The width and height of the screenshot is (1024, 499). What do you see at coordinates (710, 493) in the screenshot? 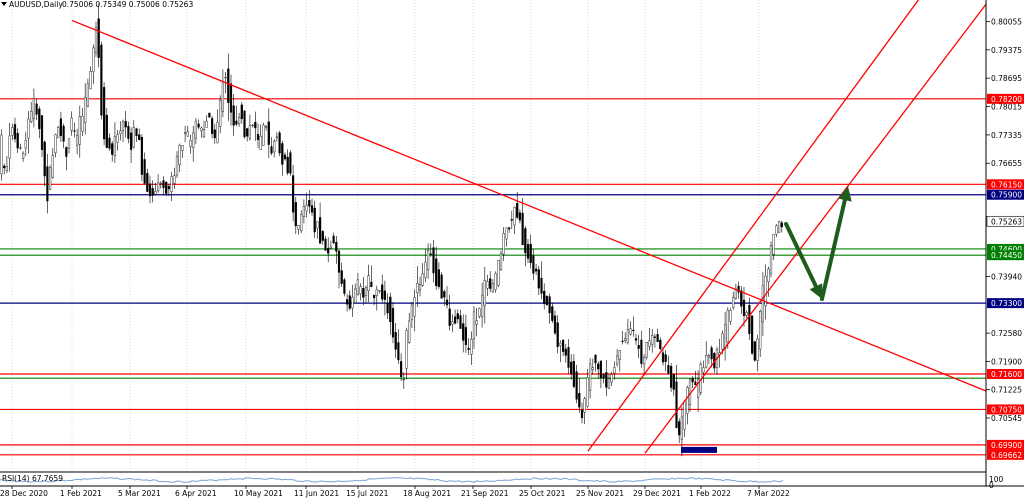
I see `x-tick-label: 1 Feb 2022` at bounding box center [710, 493].